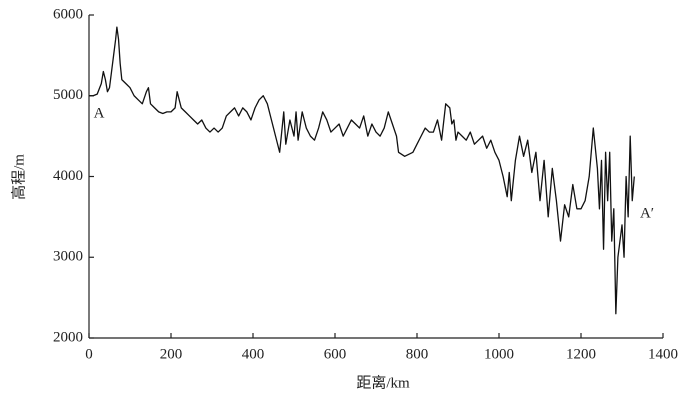 The image size is (685, 398). What do you see at coordinates (171, 354) in the screenshot?
I see `x-tick-label: 200` at bounding box center [171, 354].